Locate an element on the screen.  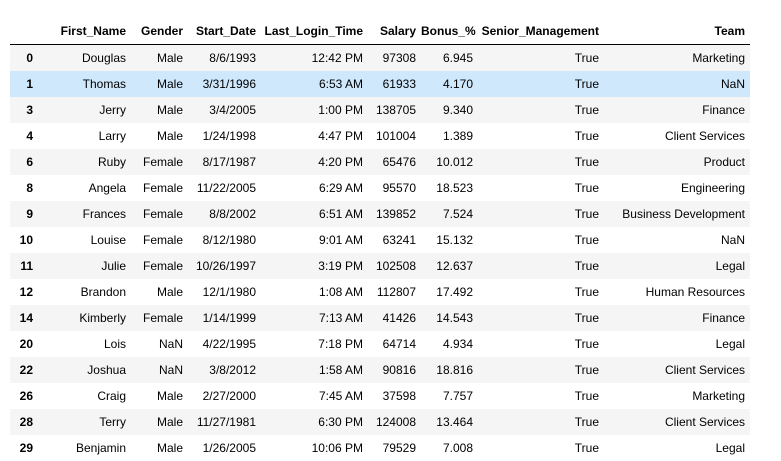
last-login-time-cell: 1:00 PM is located at coordinates (314, 110).